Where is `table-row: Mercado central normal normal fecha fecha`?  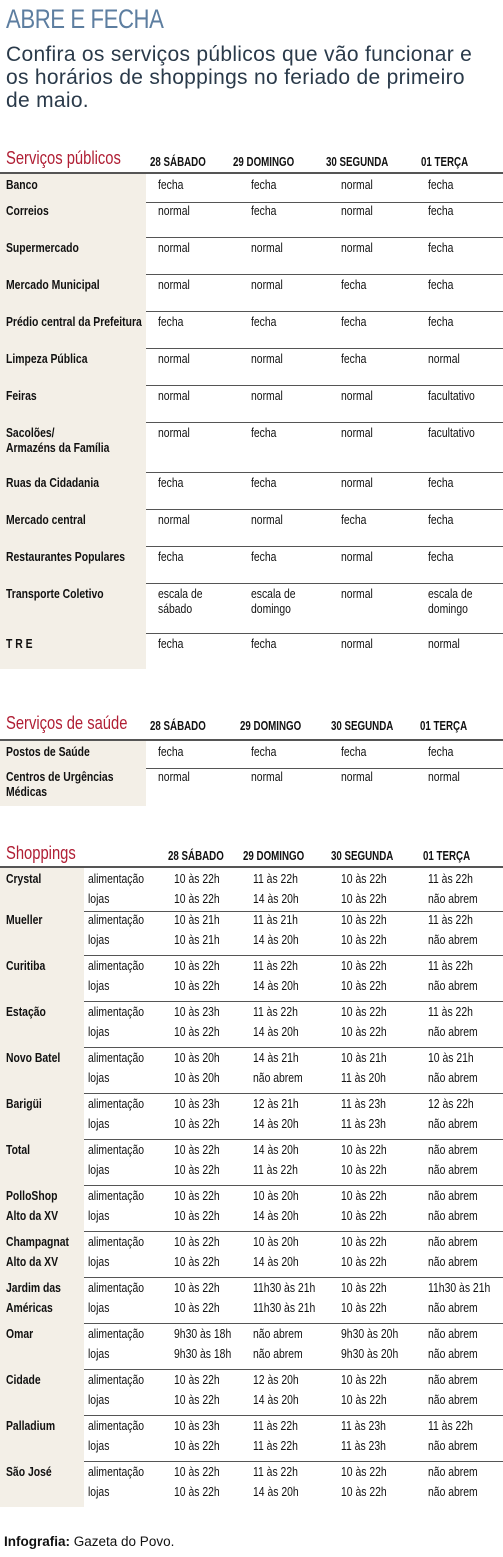 table-row: Mercado central normal normal fecha fecha is located at coordinates (251, 528).